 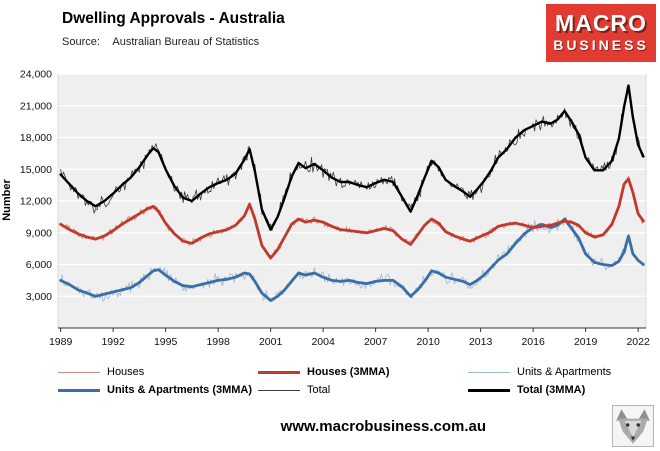 What do you see at coordinates (376, 342) in the screenshot?
I see `svg-text: 2007` at bounding box center [376, 342].